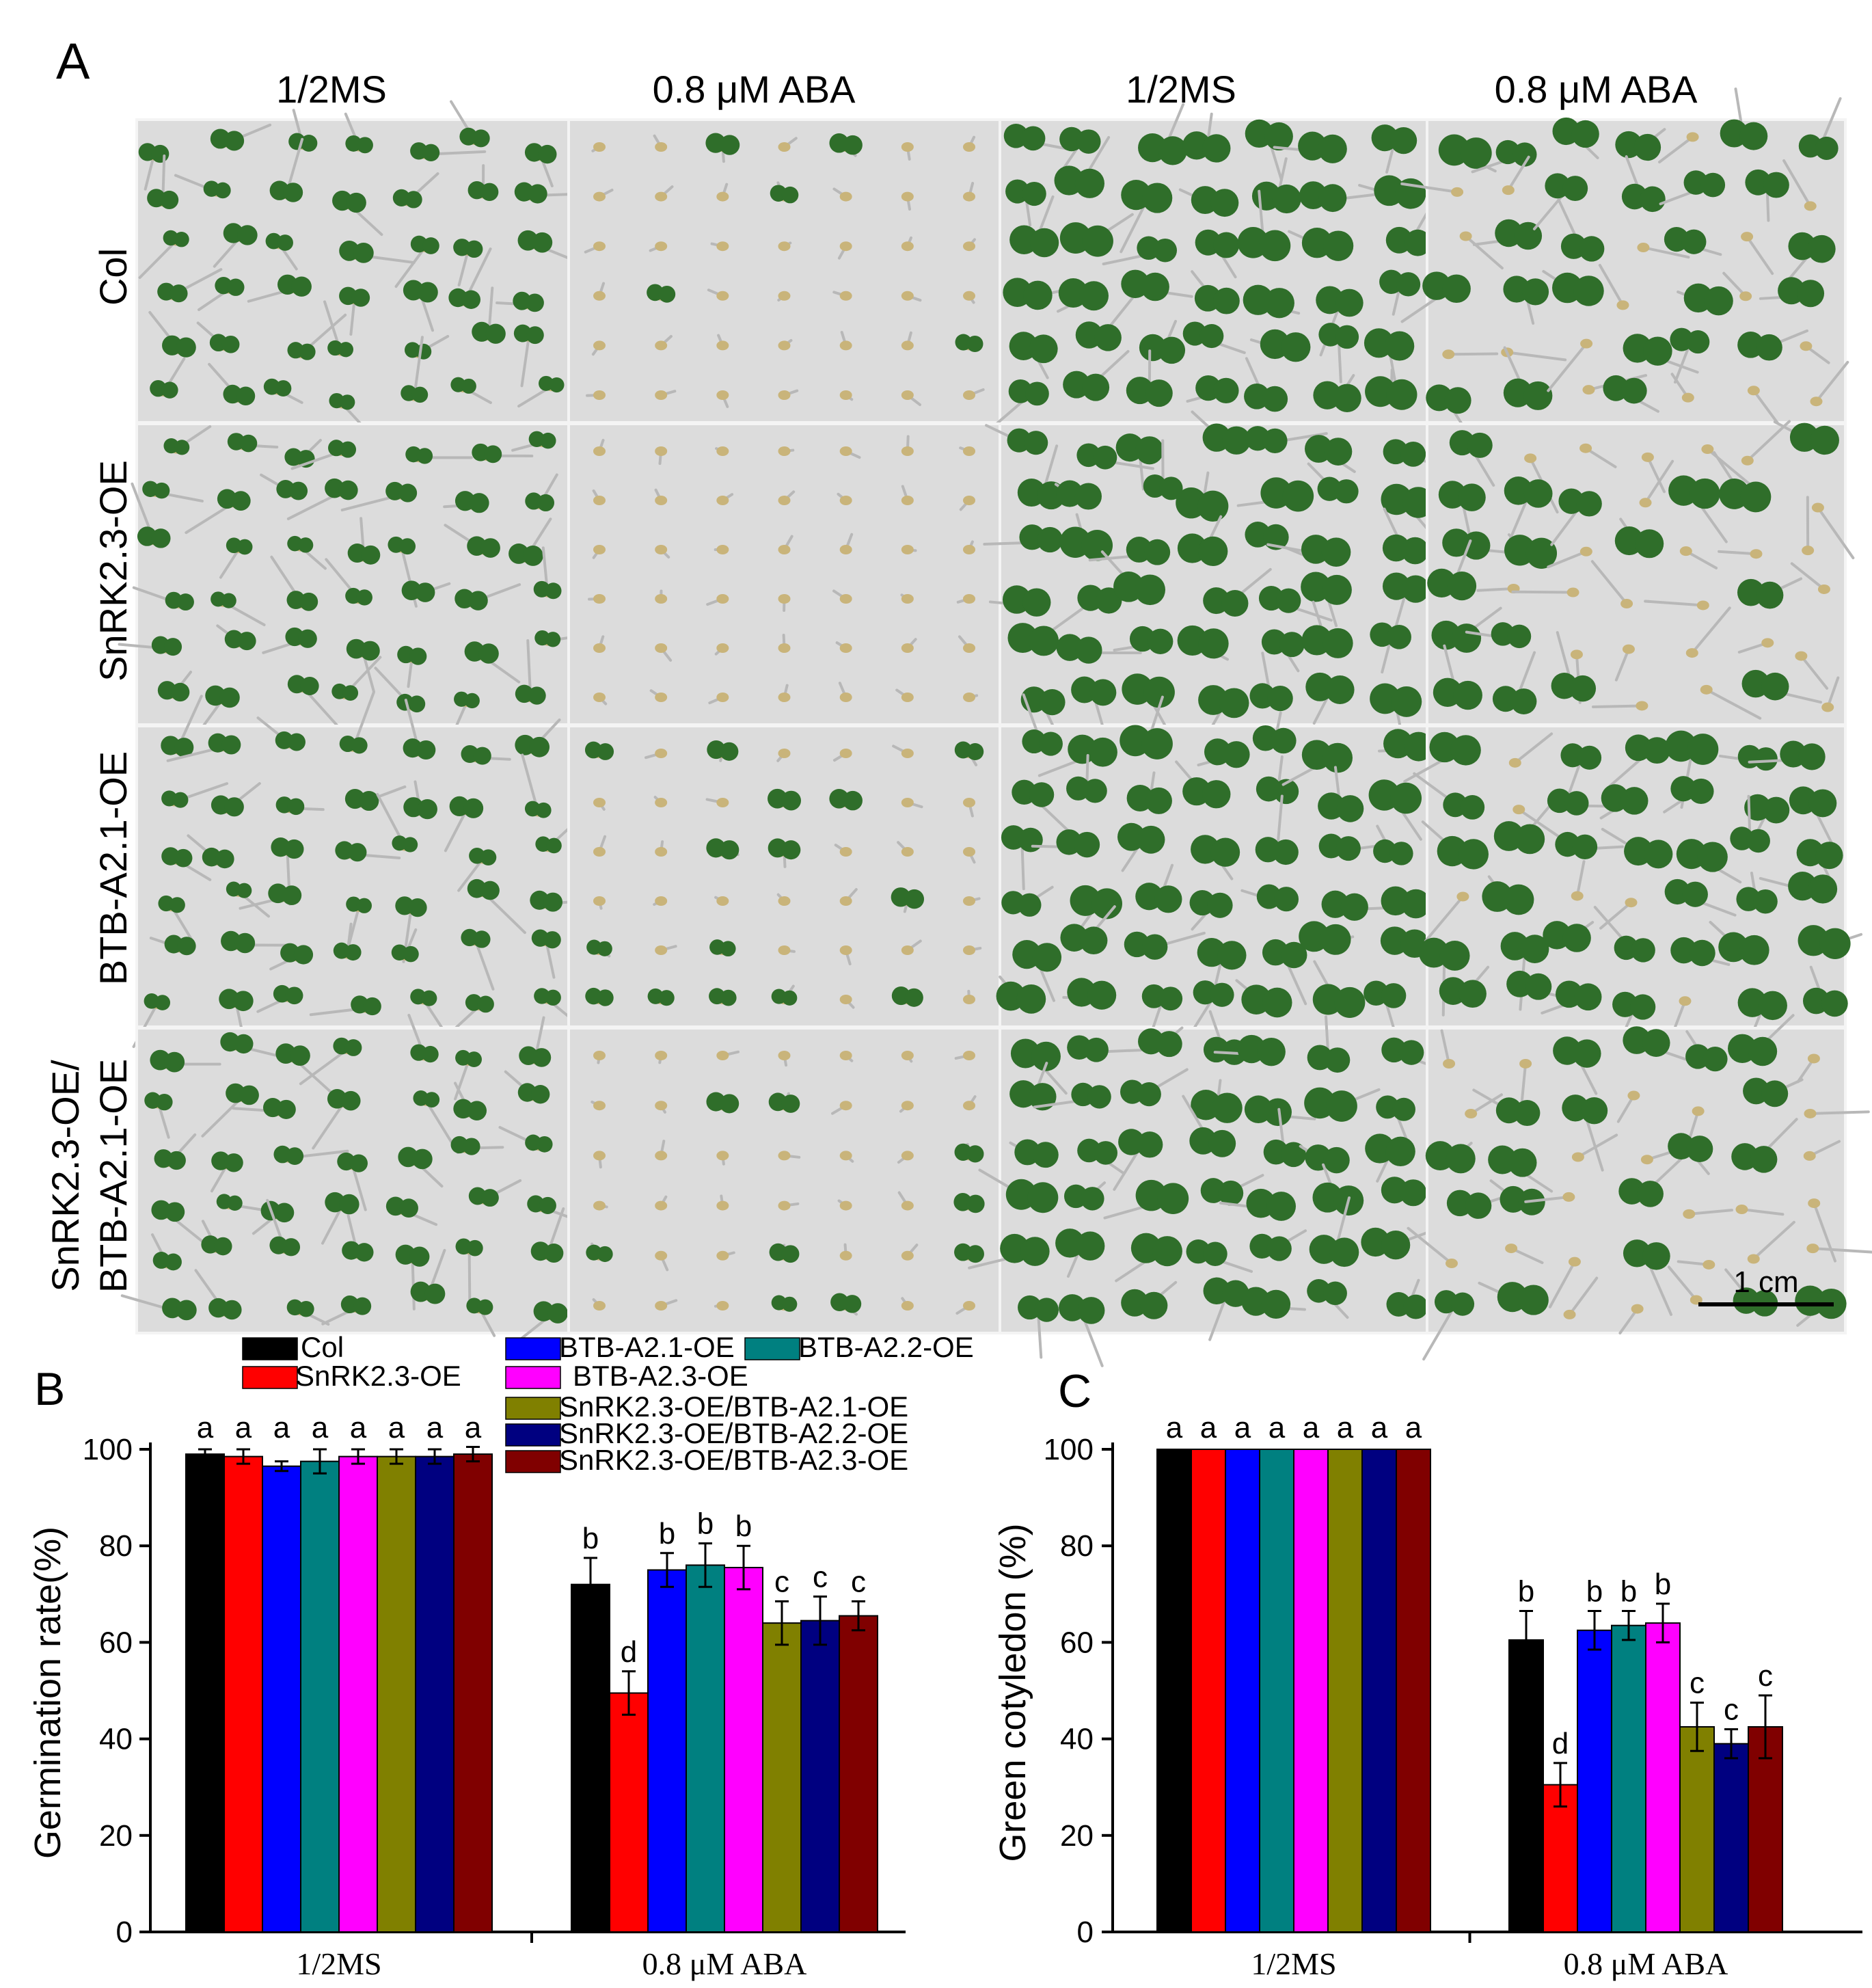  I want to click on y-tick-label: 100, so click(108, 1449).